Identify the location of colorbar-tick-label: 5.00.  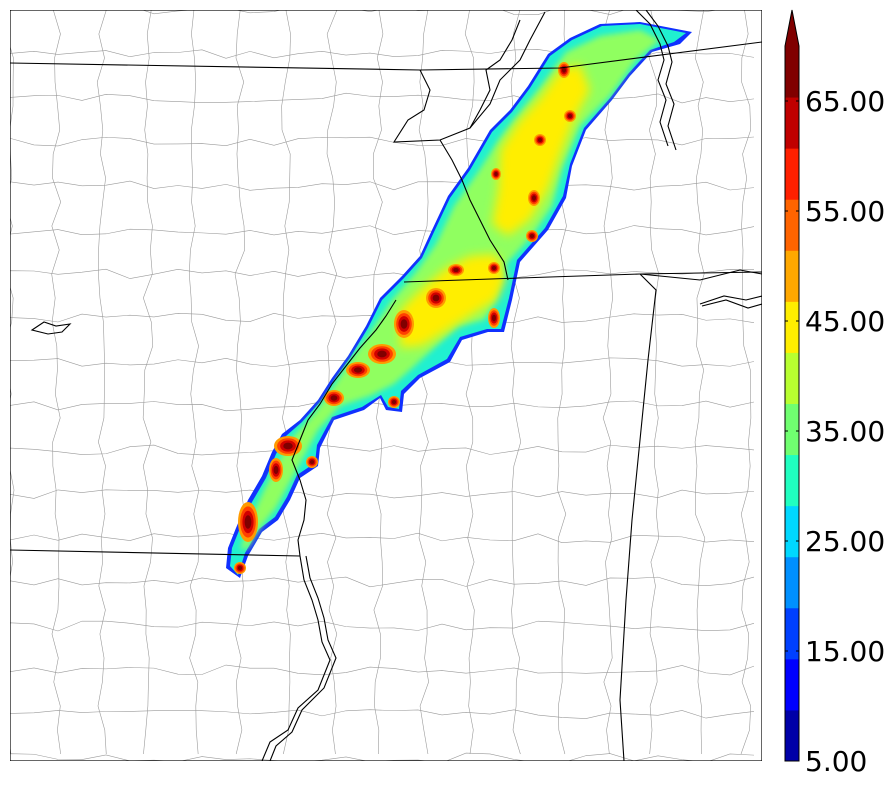
(836, 761).